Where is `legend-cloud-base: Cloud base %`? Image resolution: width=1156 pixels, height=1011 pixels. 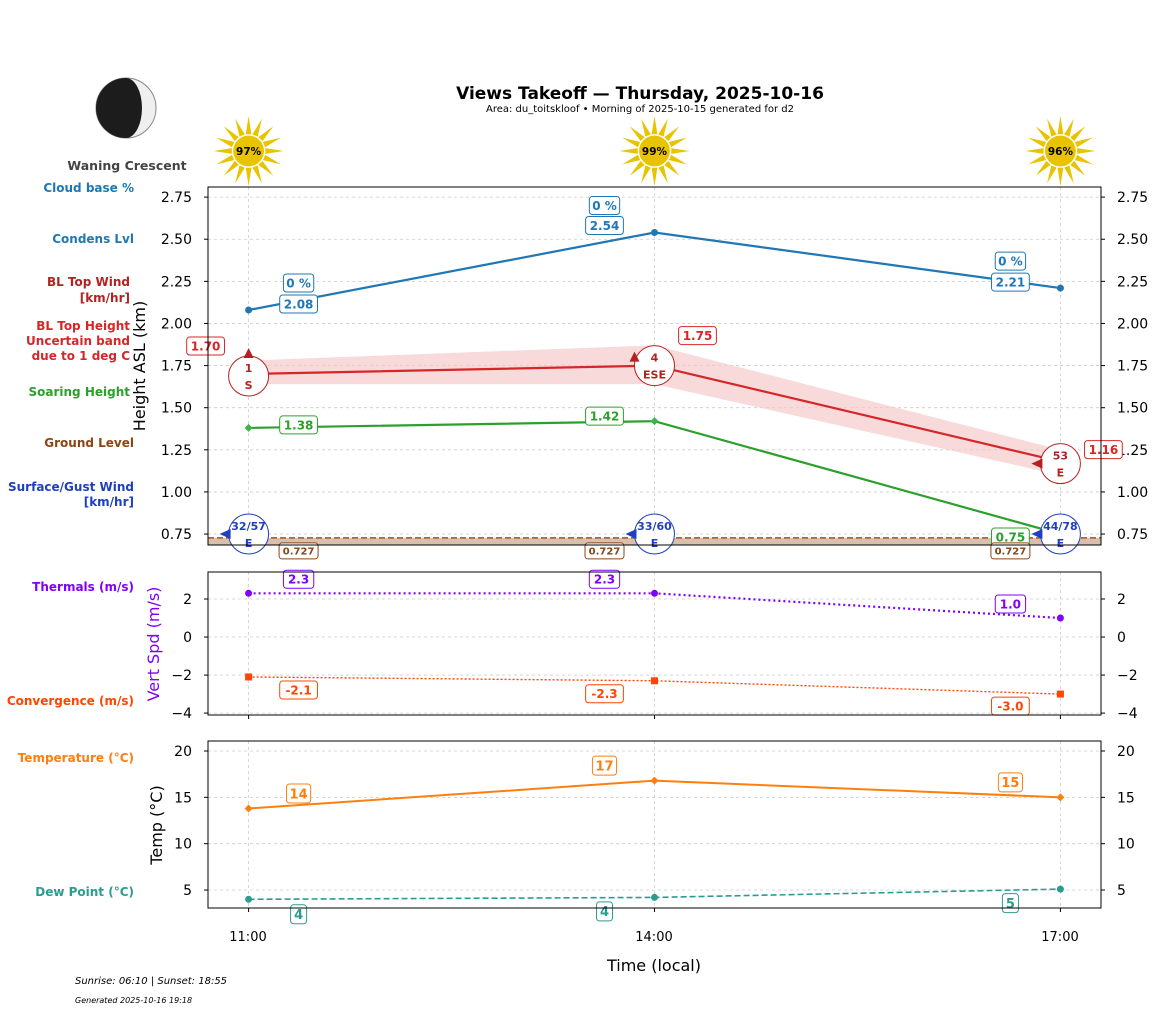 legend-cloud-base: Cloud base % is located at coordinates (88, 188).